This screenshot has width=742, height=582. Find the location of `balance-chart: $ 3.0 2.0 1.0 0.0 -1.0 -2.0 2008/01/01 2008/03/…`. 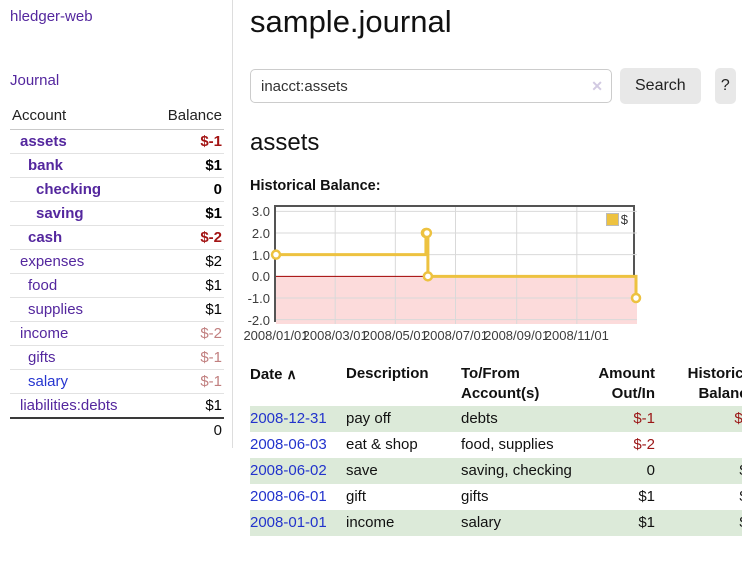

balance-chart: $ 3.0 2.0 1.0 0.0 -1.0 -2.0 2008/01/01 2008/03/… is located at coordinates (442, 273).